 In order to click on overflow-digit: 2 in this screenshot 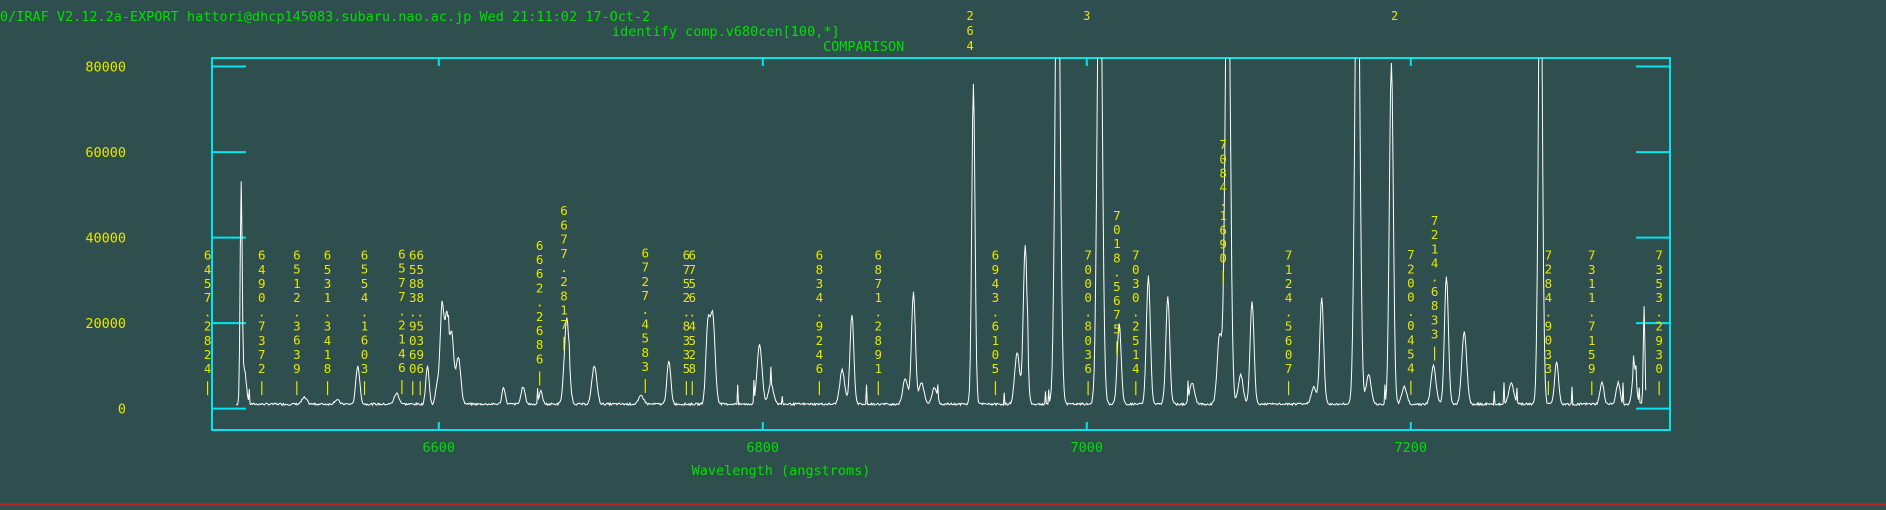, I will do `click(970, 16)`.